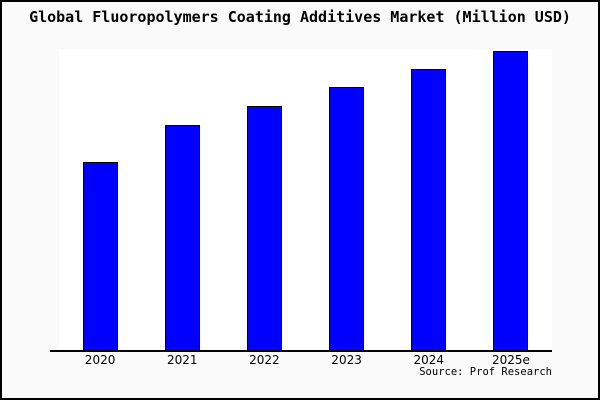  I want to click on bar-2020, so click(100, 256).